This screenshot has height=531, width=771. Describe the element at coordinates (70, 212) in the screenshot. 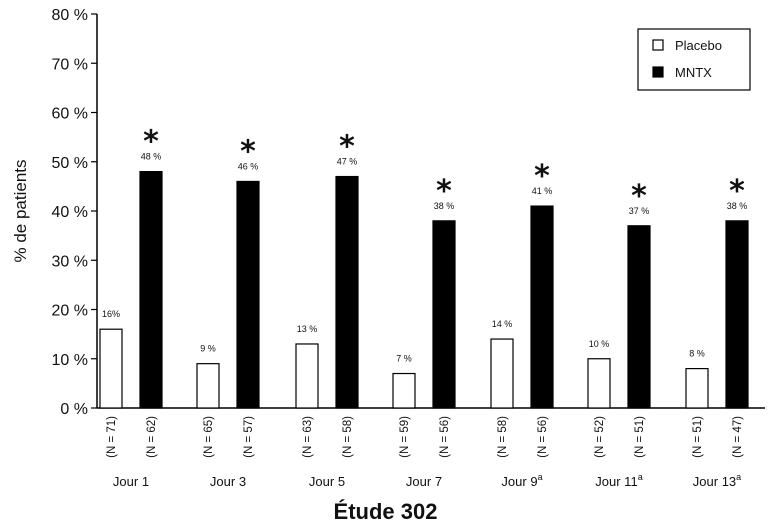

I see `y-tick-label: 40 %` at that location.